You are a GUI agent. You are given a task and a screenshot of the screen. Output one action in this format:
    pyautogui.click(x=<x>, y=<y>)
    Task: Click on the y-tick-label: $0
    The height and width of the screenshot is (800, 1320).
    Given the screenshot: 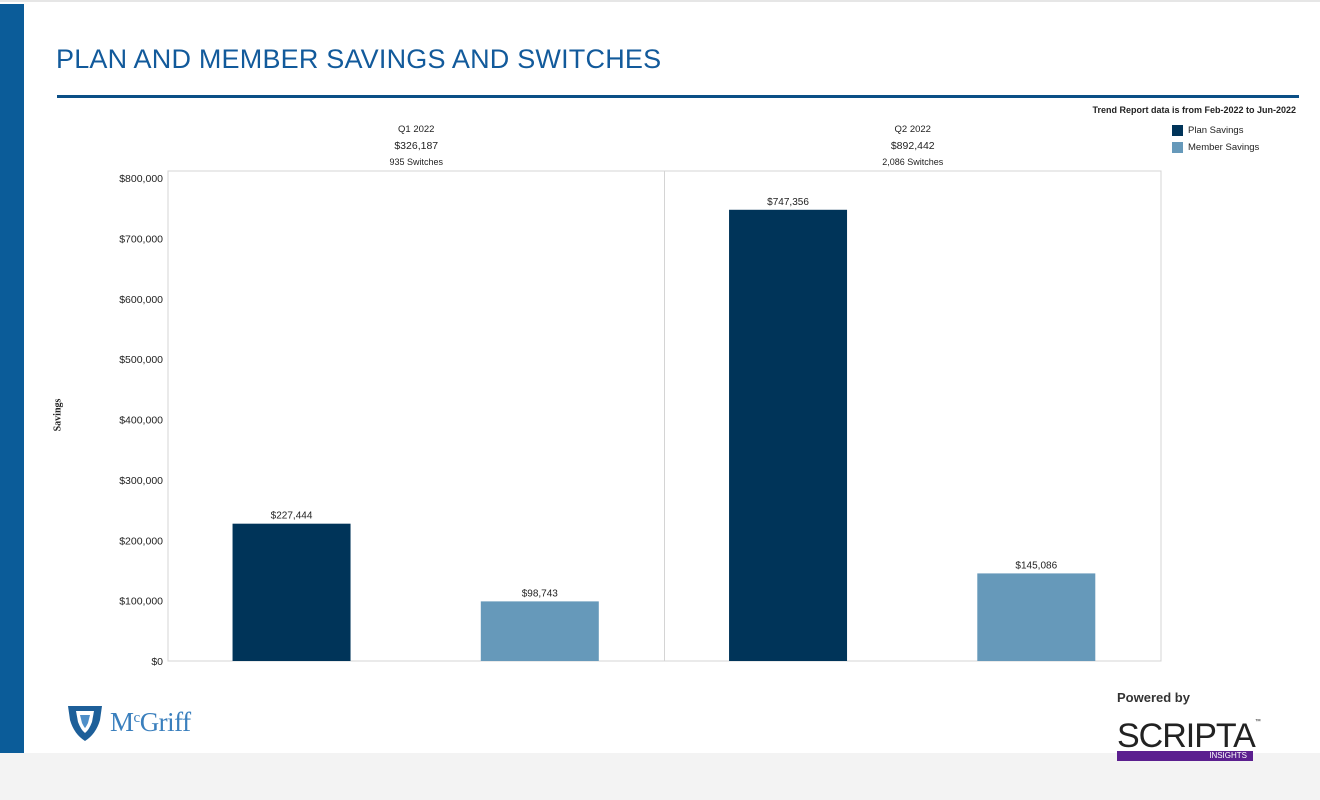 What is the action you would take?
    pyautogui.click(x=157, y=662)
    